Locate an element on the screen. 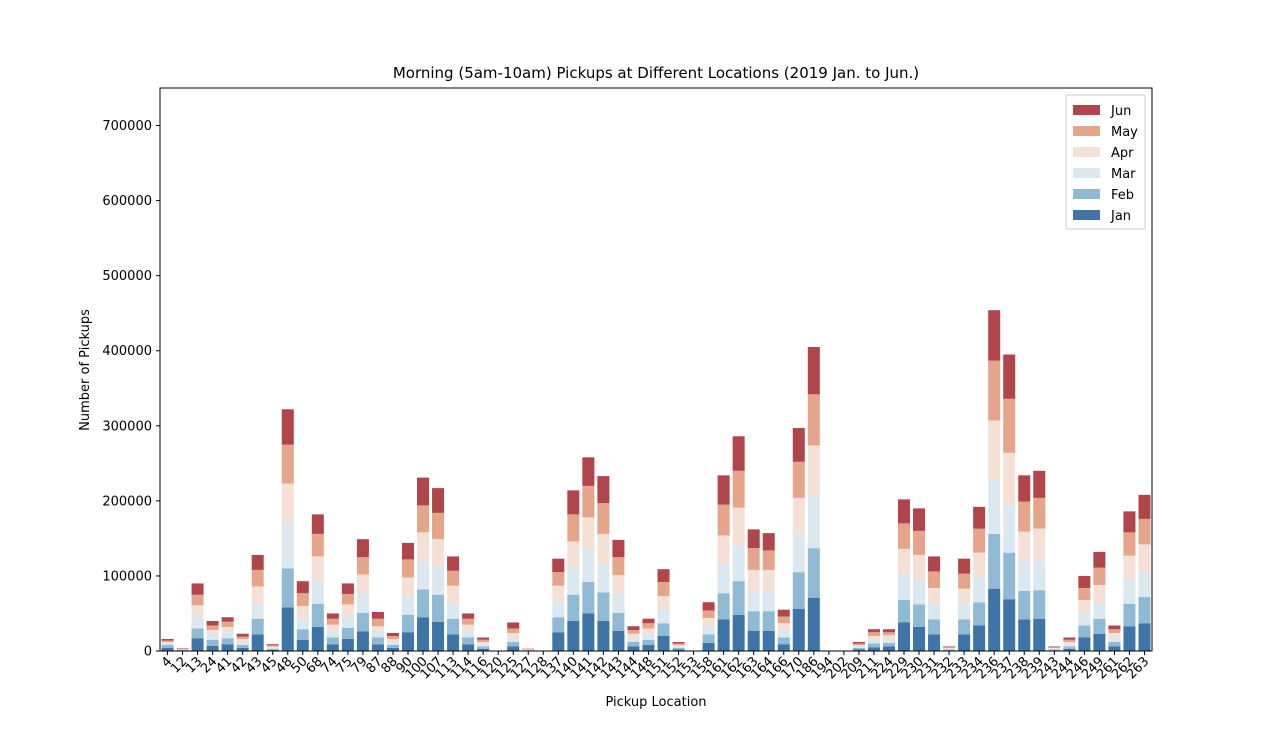 The width and height of the screenshot is (1280, 731). y-tick-label: 200000 is located at coordinates (127, 501).